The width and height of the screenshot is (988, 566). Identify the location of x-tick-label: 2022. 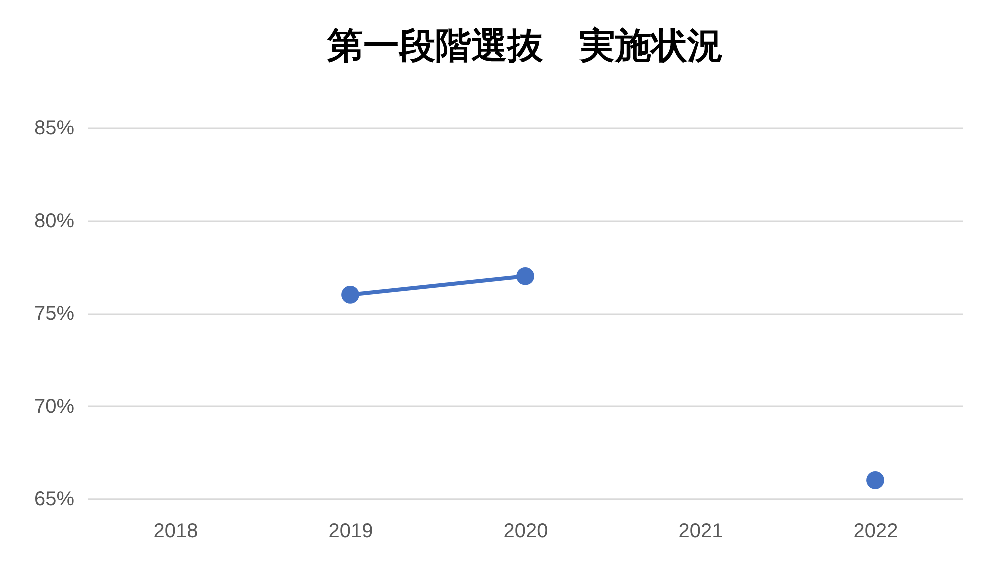
(876, 531).